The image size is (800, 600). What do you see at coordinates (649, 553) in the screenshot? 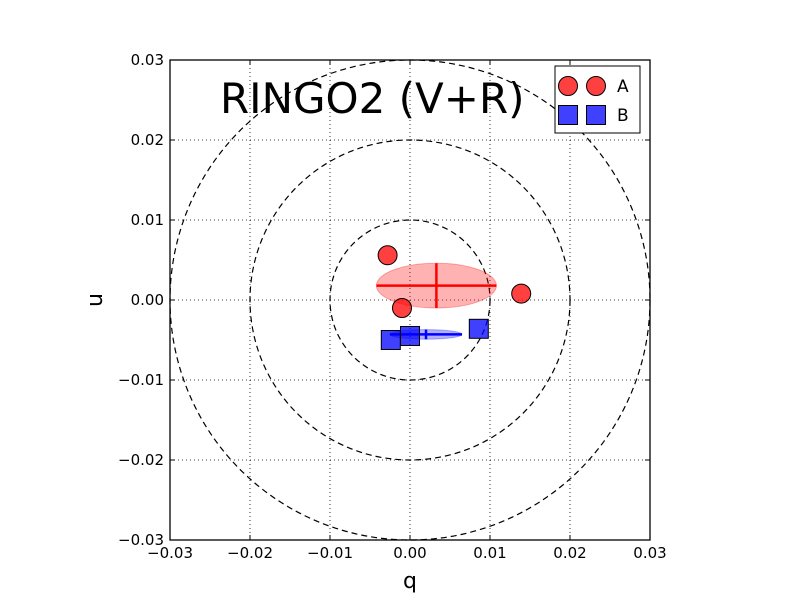
I see `x-tick-label: 0.03` at bounding box center [649, 553].